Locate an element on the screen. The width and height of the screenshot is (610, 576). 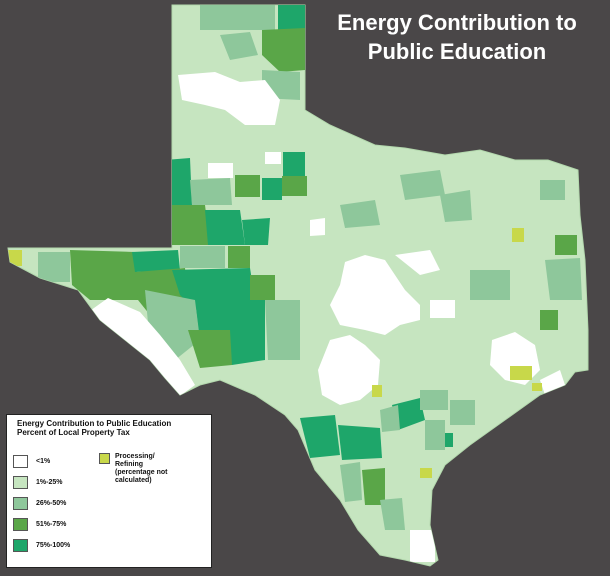
map-title-line2: Public Education is located at coordinates (457, 51).